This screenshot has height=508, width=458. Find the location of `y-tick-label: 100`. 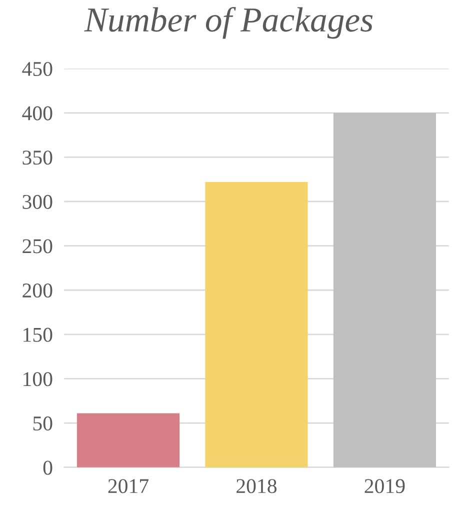

y-tick-label: 100 is located at coordinates (38, 379).